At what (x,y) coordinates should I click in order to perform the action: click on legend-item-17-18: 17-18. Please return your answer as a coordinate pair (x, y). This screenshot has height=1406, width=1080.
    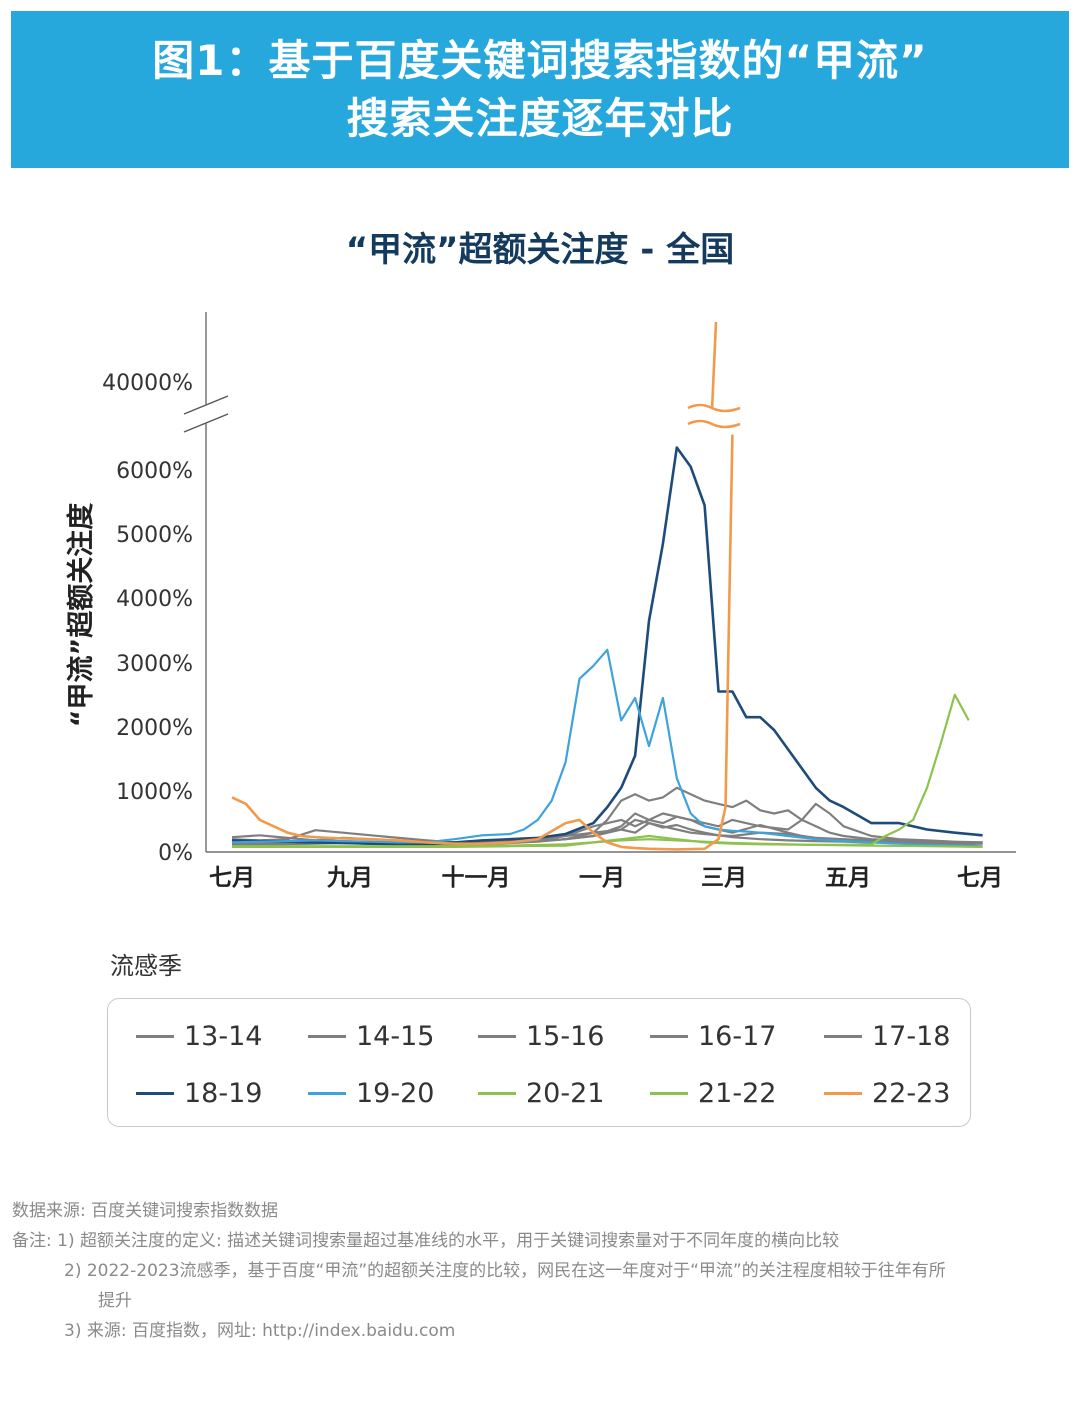
    Looking at the image, I should click on (887, 1036).